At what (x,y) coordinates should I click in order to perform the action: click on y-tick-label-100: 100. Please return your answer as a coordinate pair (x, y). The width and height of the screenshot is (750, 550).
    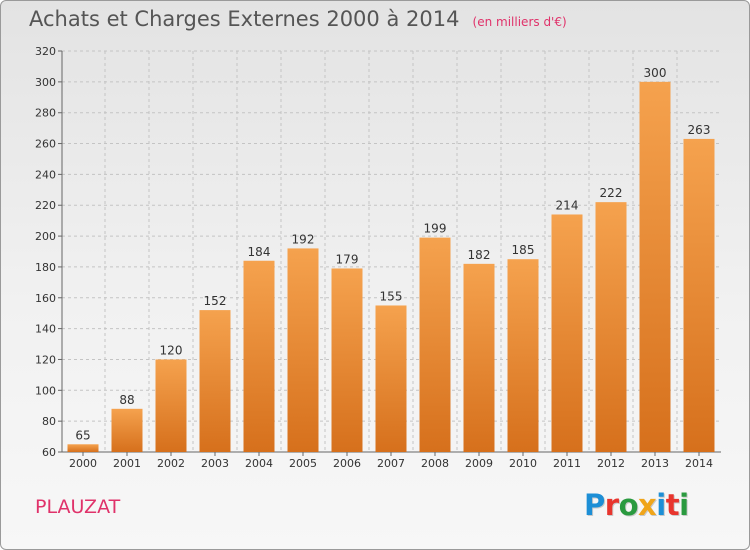
    Looking at the image, I should click on (45, 390).